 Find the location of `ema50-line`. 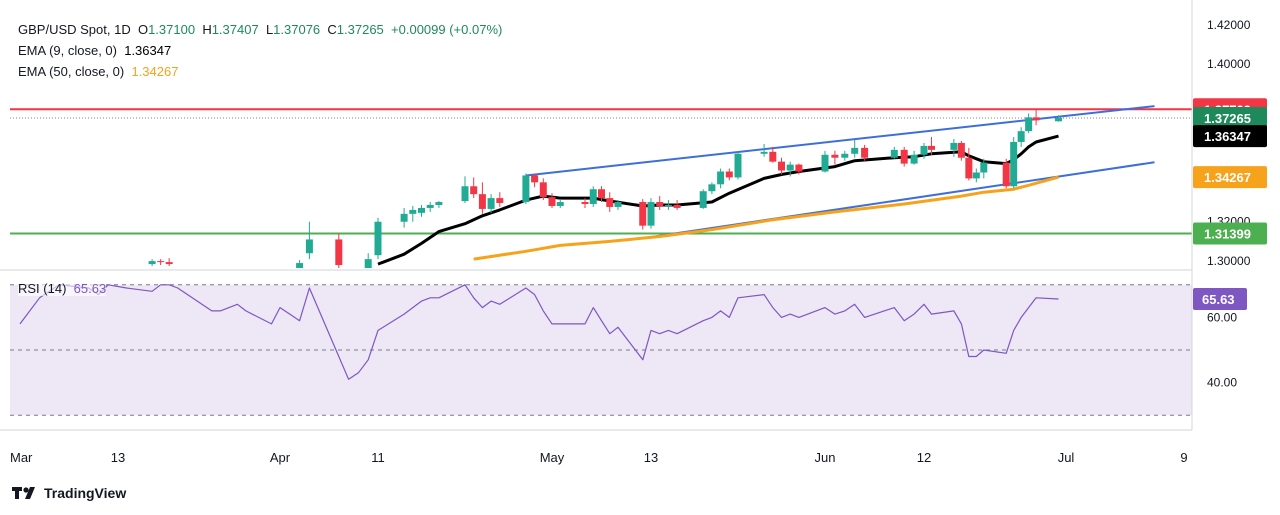

ema50-line is located at coordinates (766, 218).